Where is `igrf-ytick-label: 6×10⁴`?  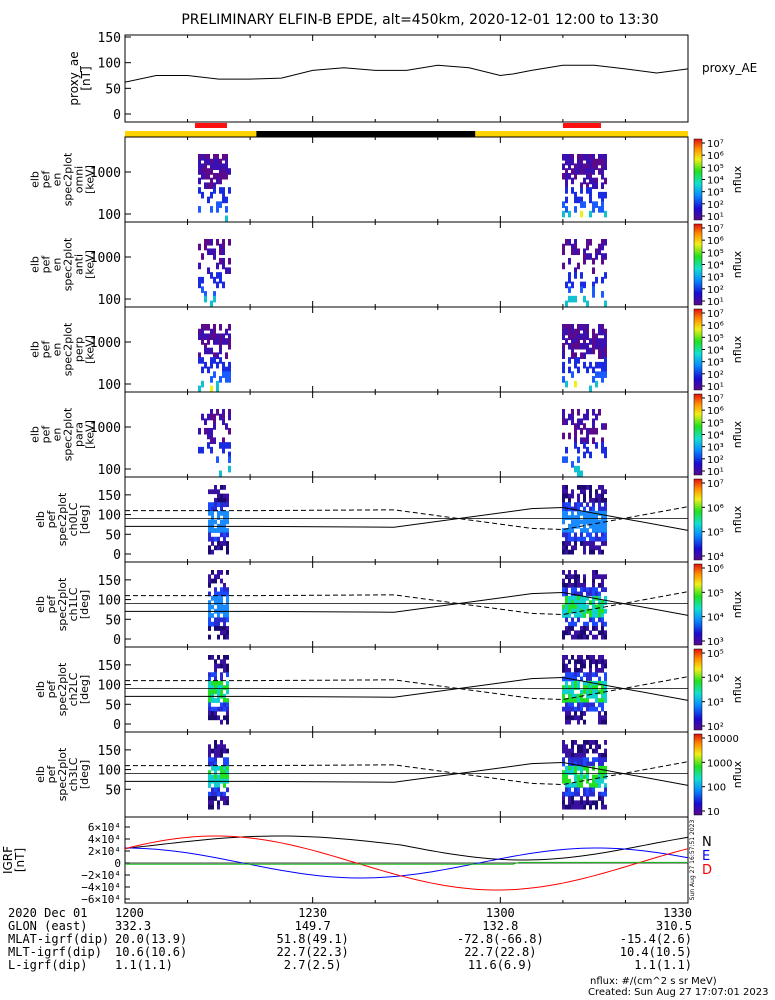 igrf-ytick-label: 6×10⁴ is located at coordinates (104, 827).